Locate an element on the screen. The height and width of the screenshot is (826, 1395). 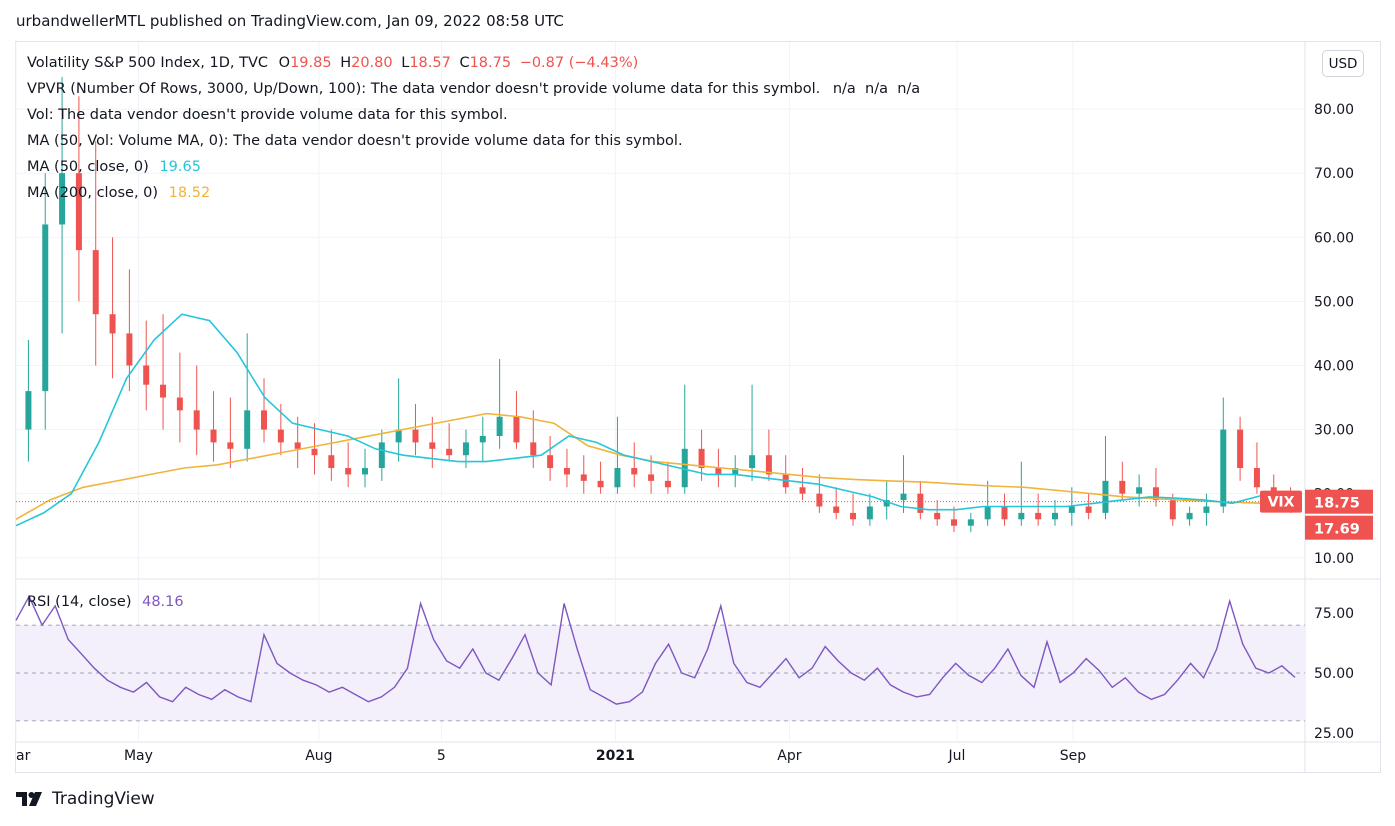
tradingview-logo-icon is located at coordinates (29, 799).